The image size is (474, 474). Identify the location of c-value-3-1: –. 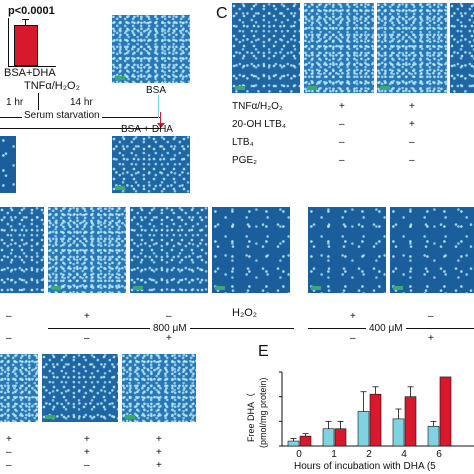
(412, 160).